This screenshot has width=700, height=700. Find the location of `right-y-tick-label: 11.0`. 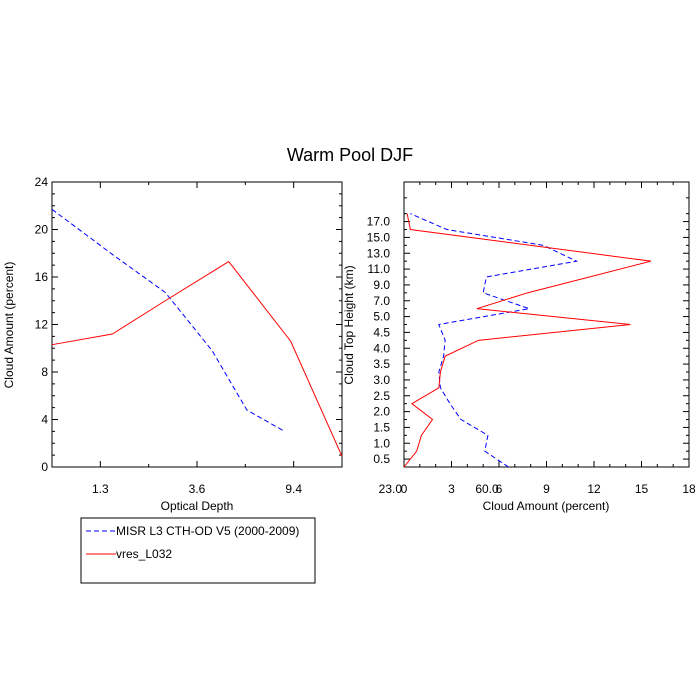

right-y-tick-label: 11.0 is located at coordinates (379, 269).